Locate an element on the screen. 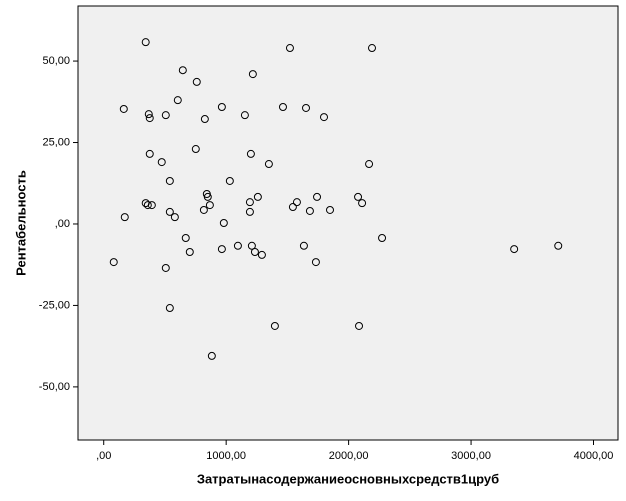  x-tick-label: ,00 is located at coordinates (103, 456).